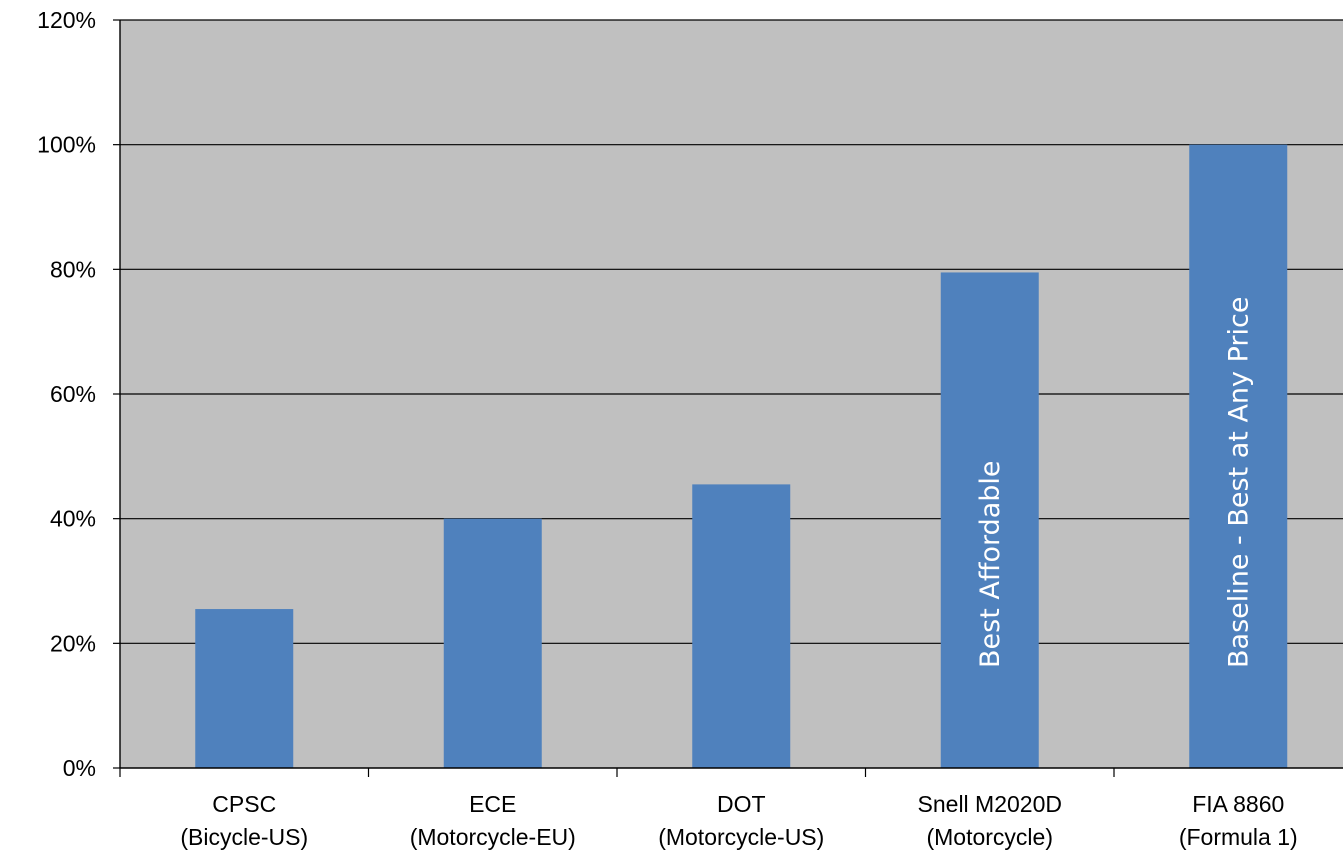  What do you see at coordinates (66, 20) in the screenshot?
I see `y-tick-label: 120%` at bounding box center [66, 20].